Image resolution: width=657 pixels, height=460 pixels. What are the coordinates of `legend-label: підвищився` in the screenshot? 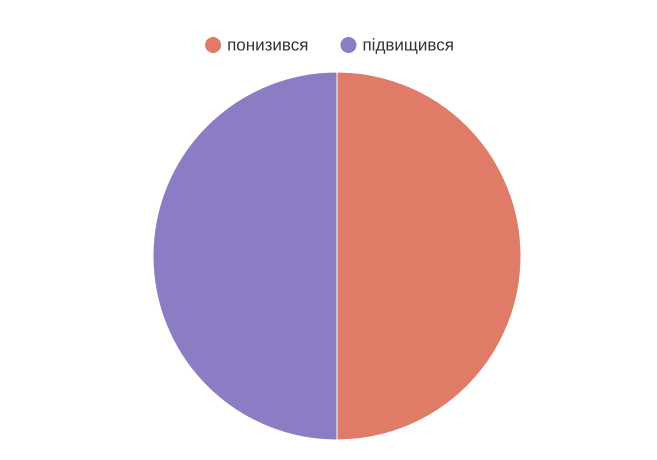 It's located at (408, 45).